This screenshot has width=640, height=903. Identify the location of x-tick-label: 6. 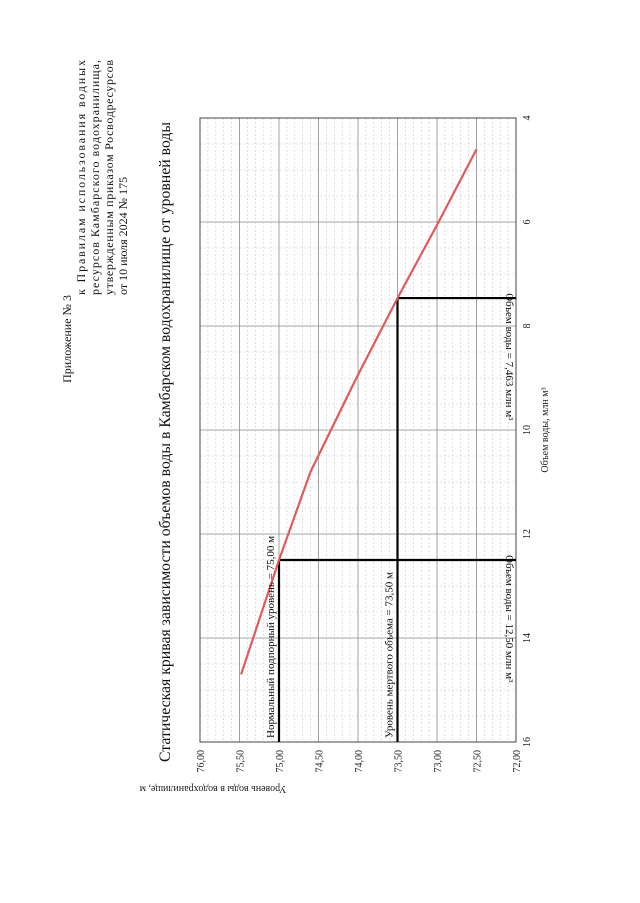
(527, 222).